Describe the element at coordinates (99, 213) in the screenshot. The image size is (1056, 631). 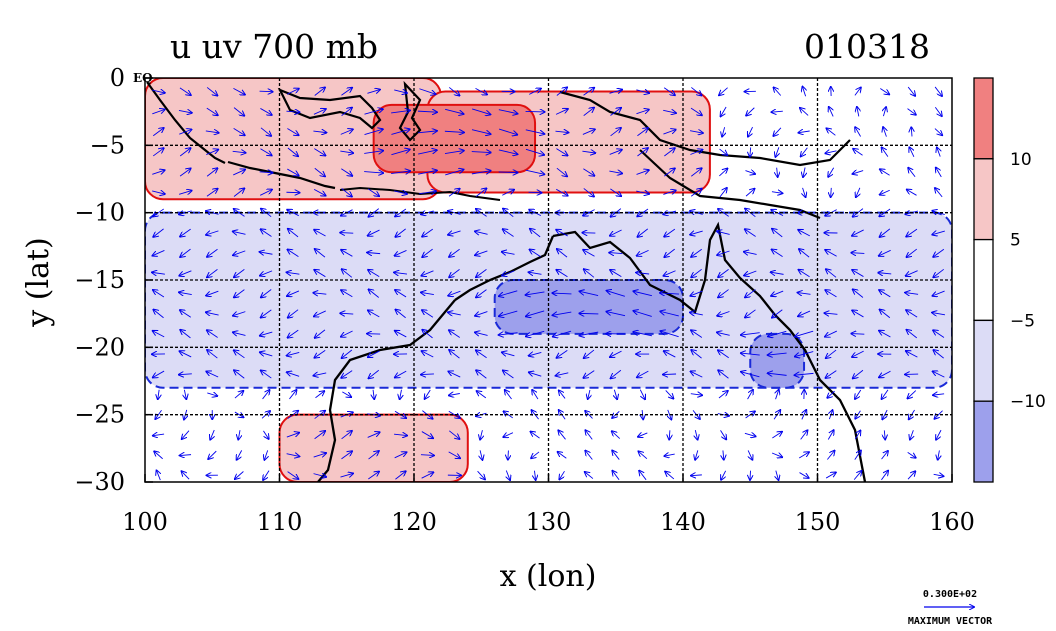
I see `y-tick-label: −10` at that location.